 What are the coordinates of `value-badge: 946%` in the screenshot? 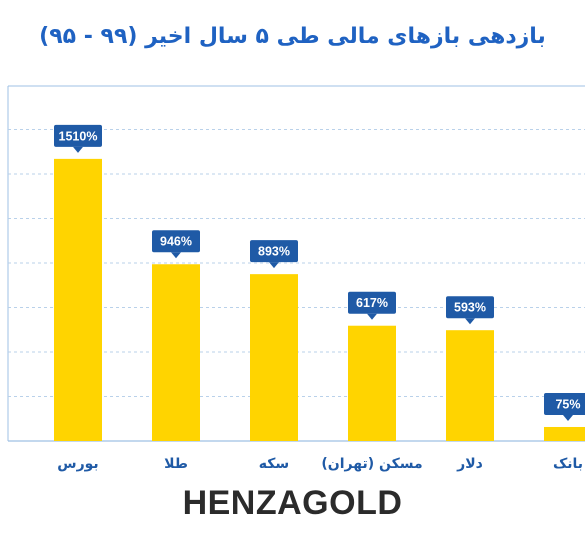 It's located at (176, 244).